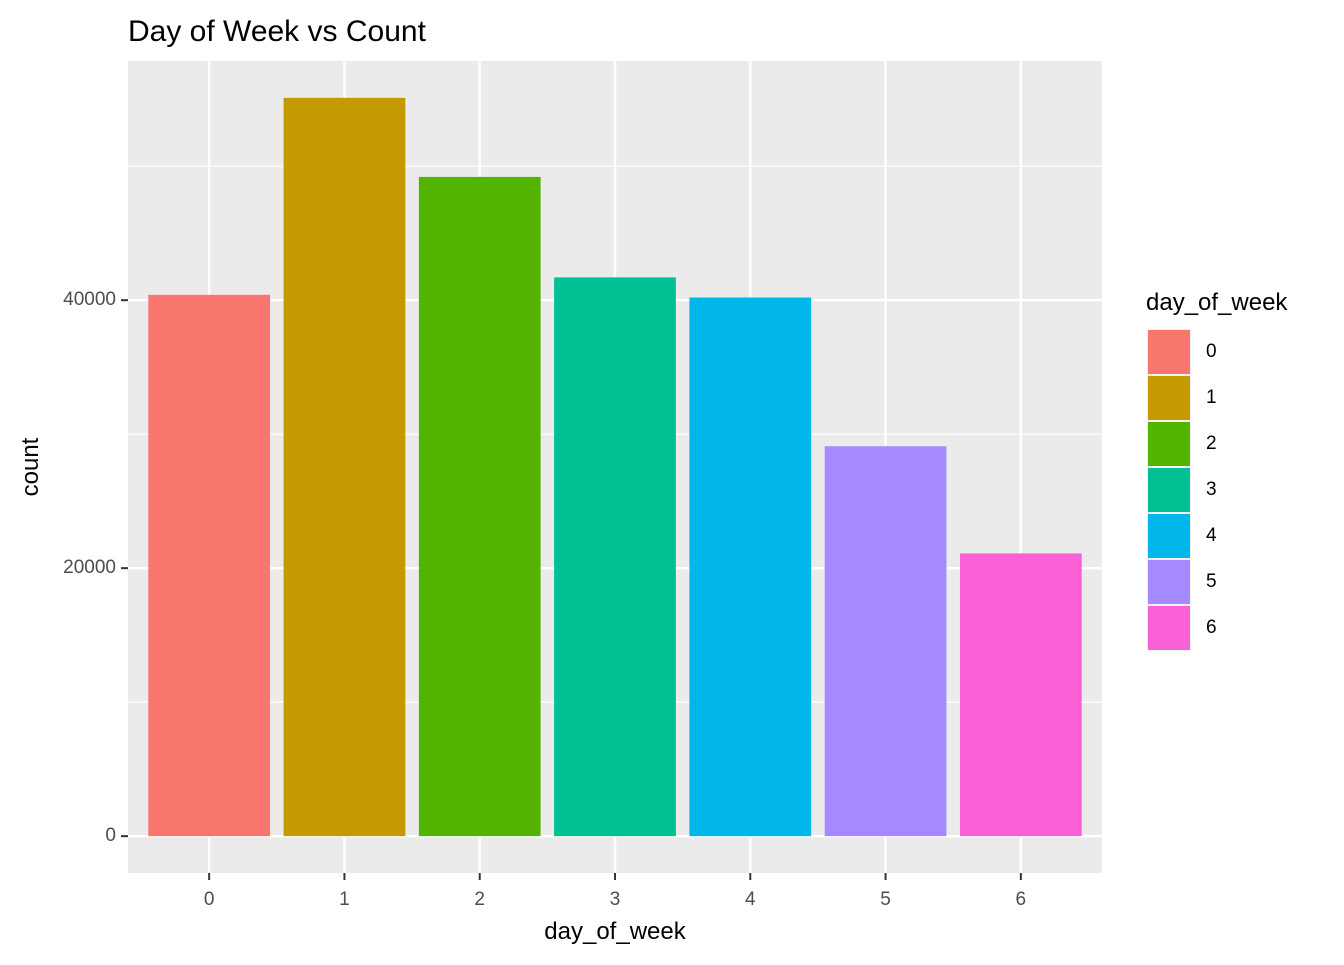 This screenshot has width=1344, height=965. What do you see at coordinates (1021, 899) in the screenshot?
I see `x-tick-label: 6` at bounding box center [1021, 899].